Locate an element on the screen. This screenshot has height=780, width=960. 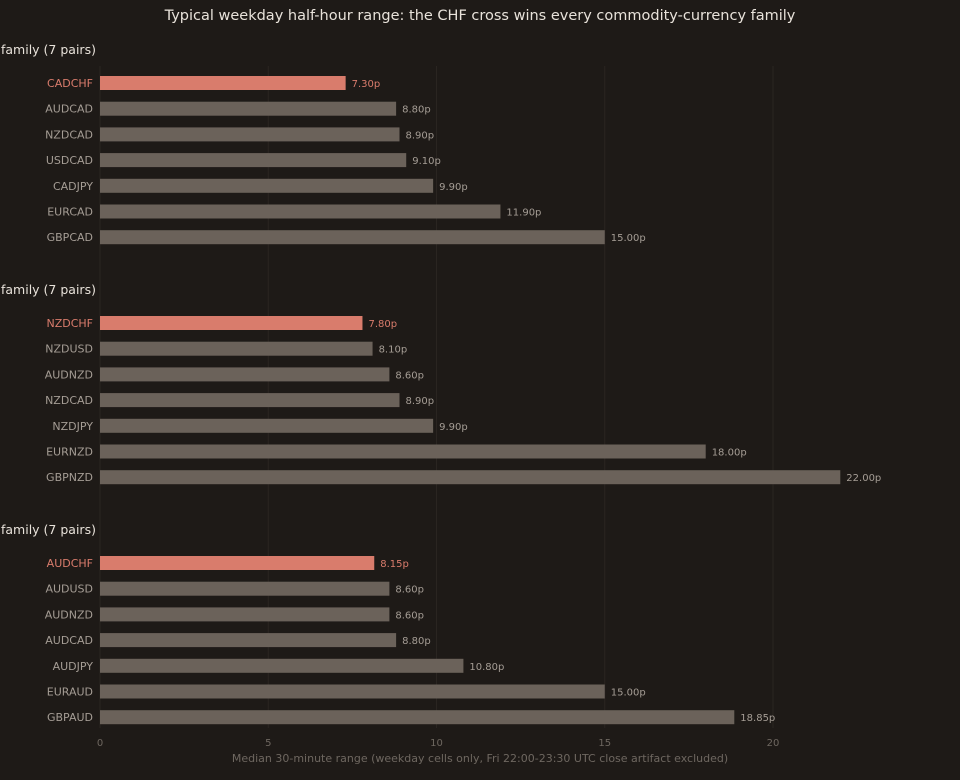
x-tick-label: 0 is located at coordinates (100, 743).